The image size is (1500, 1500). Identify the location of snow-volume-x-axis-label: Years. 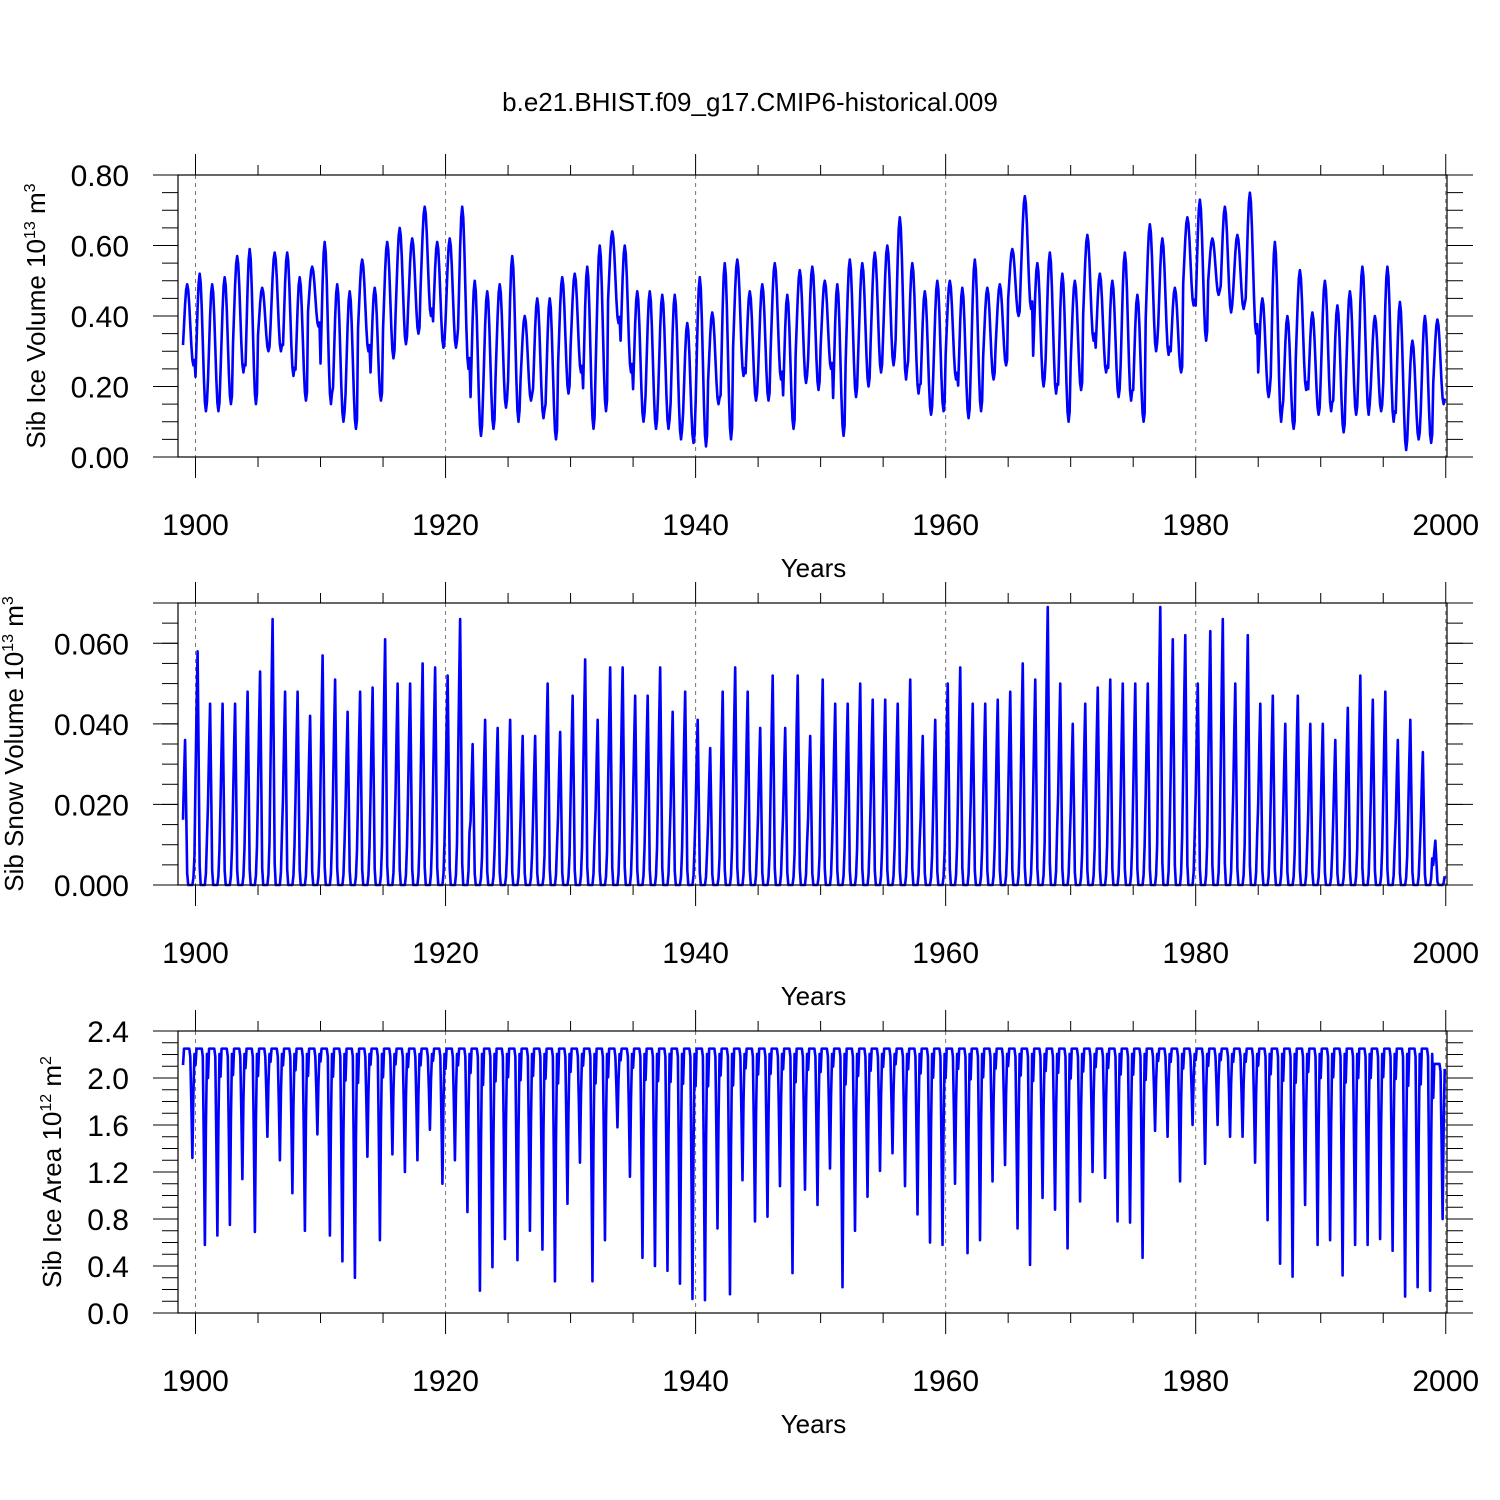
(814, 996).